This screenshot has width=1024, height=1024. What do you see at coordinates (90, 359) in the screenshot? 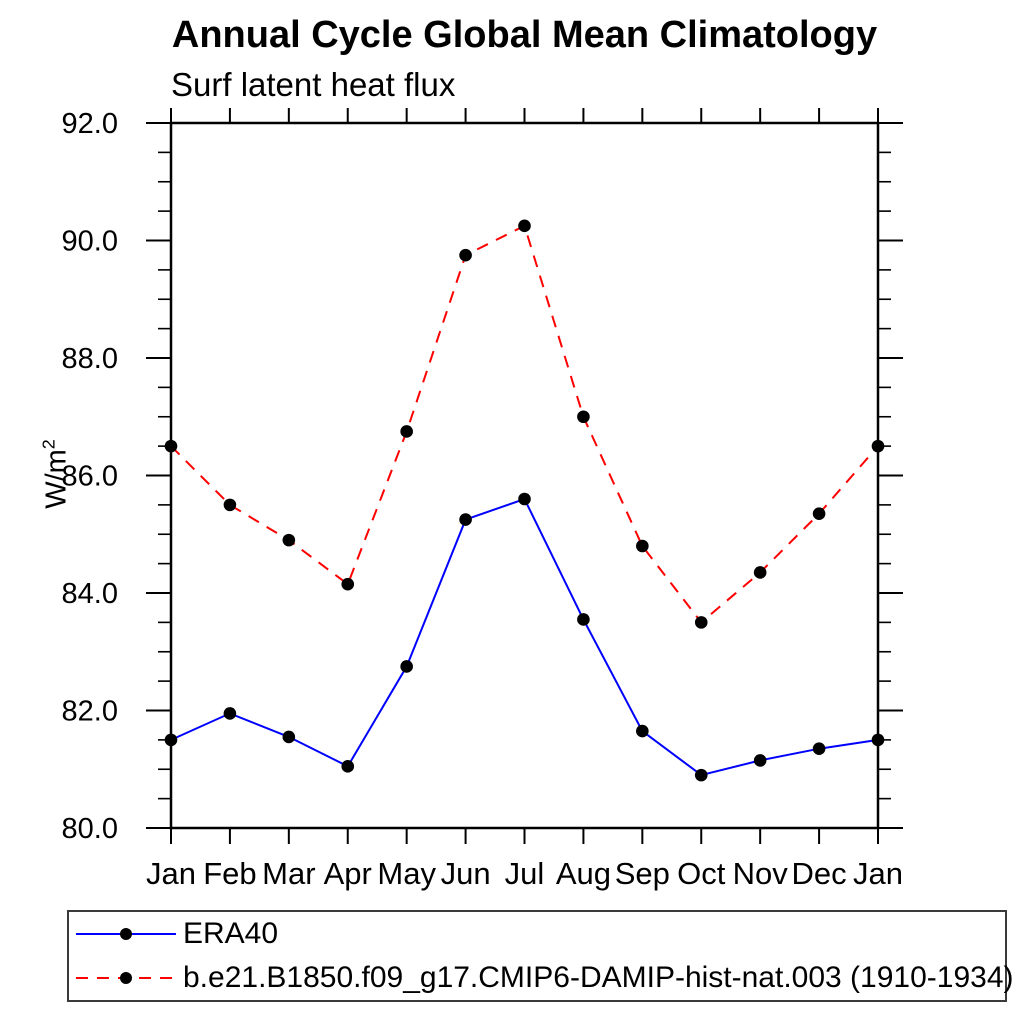
I see `y-tick-label: 88.0` at bounding box center [90, 359].